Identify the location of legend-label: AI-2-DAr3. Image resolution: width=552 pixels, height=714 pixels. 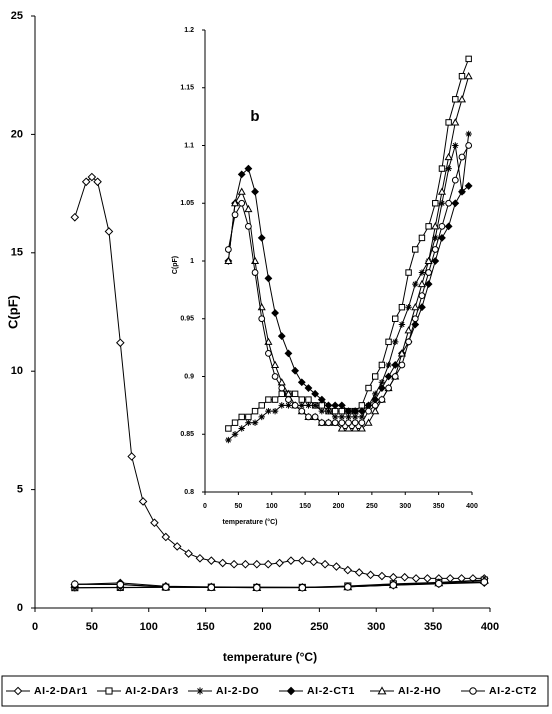
(152, 691).